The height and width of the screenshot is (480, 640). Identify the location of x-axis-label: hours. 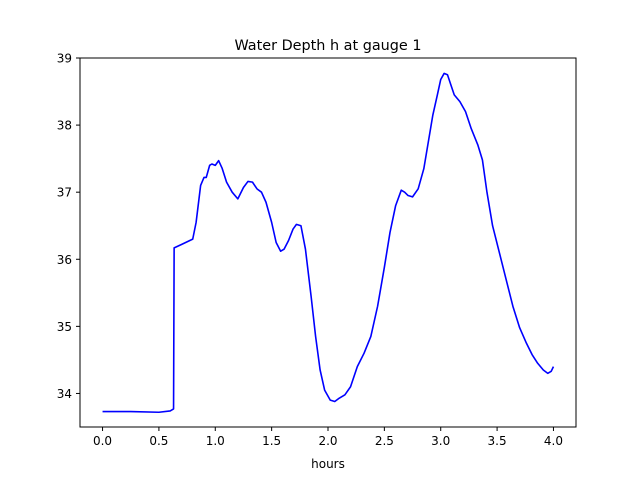
(328, 464).